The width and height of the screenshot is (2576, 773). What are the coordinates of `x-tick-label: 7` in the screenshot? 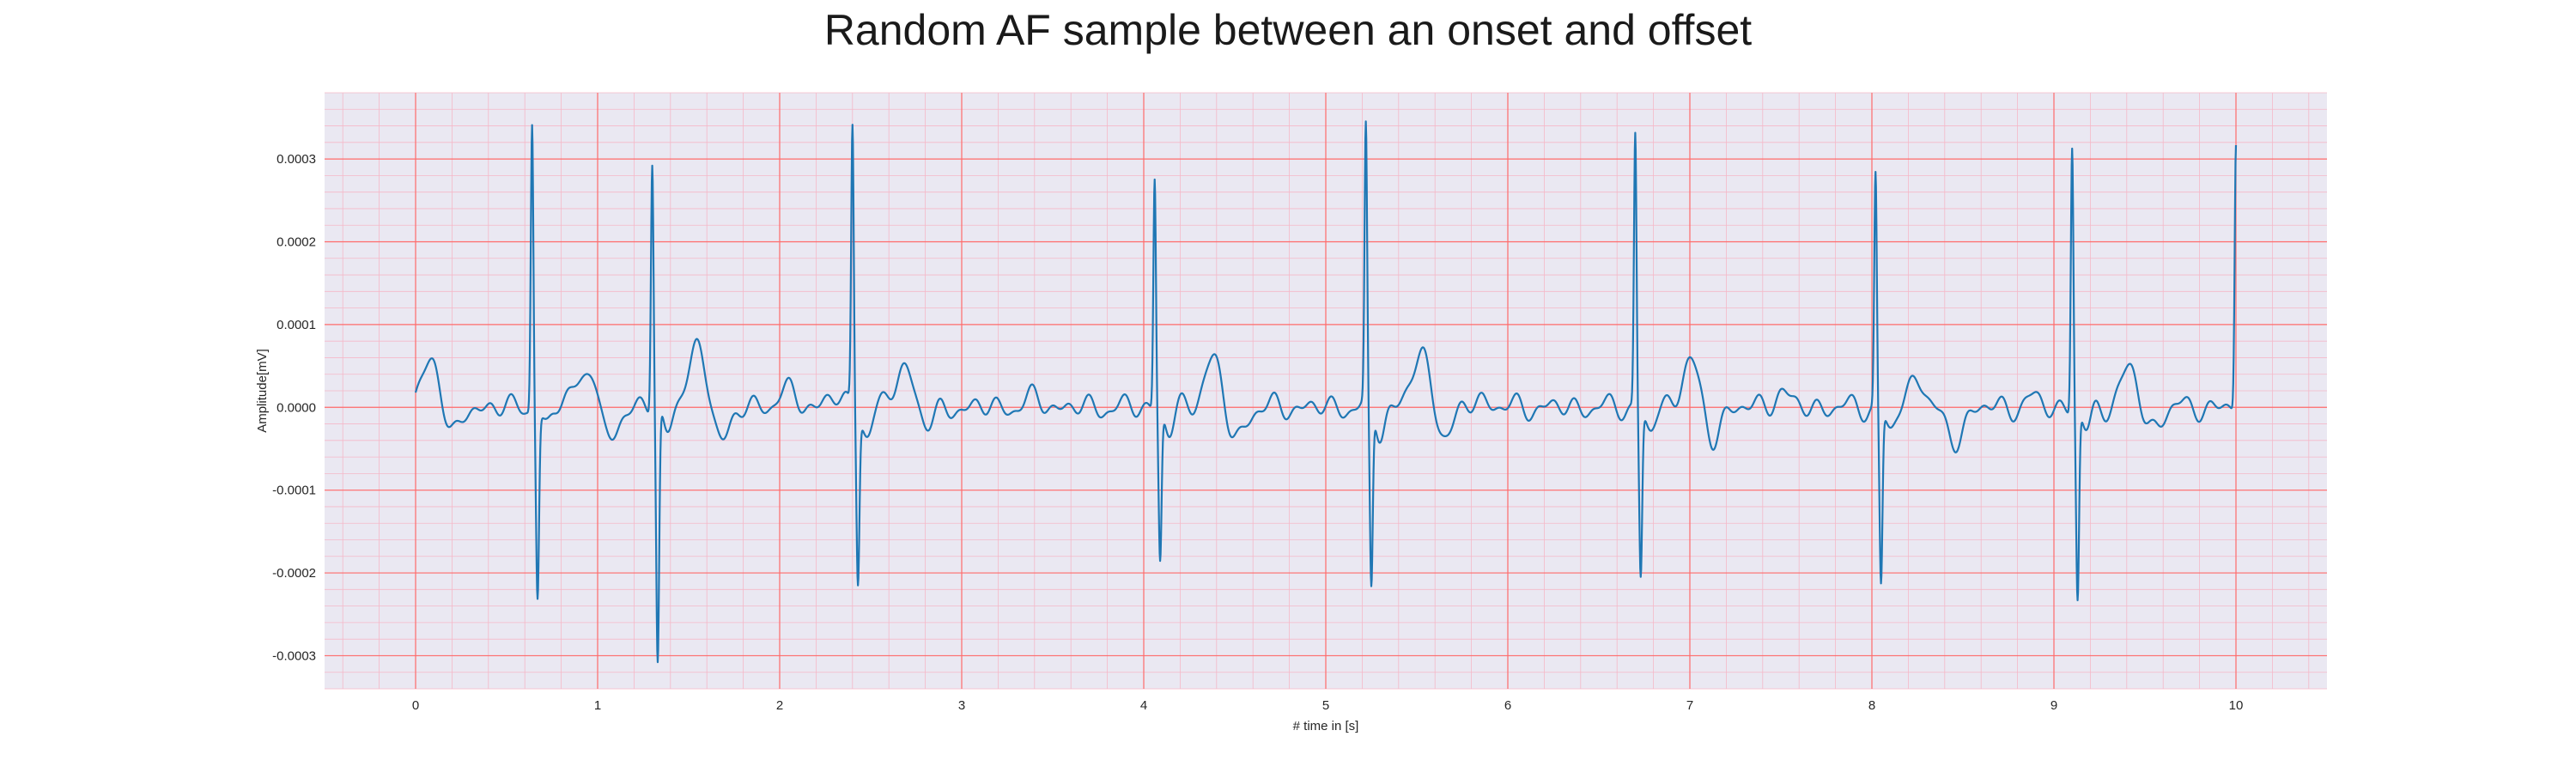 It's located at (1689, 705).